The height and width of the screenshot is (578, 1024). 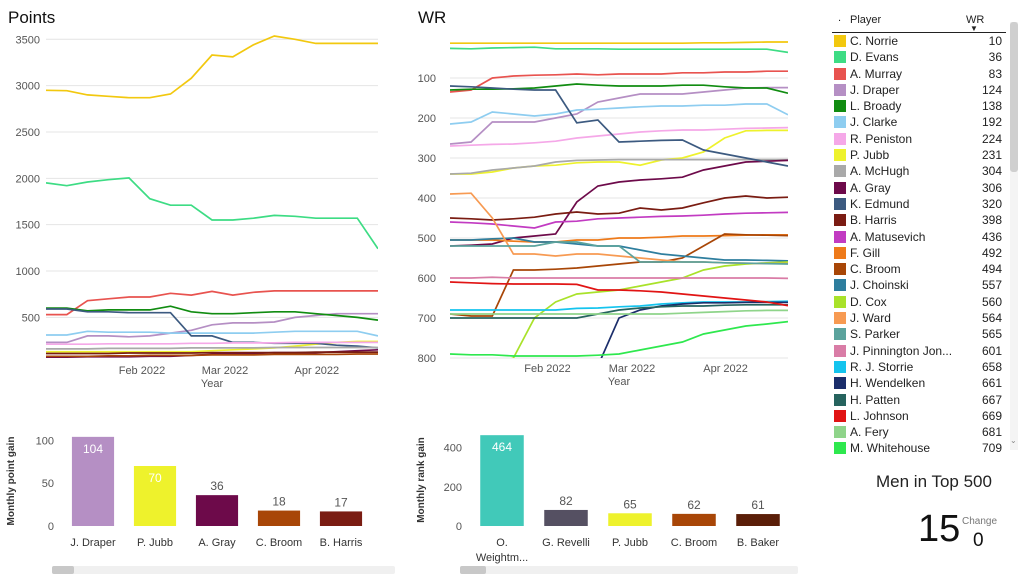 I want to click on table-row: A. Gray 306, so click(x=919, y=188).